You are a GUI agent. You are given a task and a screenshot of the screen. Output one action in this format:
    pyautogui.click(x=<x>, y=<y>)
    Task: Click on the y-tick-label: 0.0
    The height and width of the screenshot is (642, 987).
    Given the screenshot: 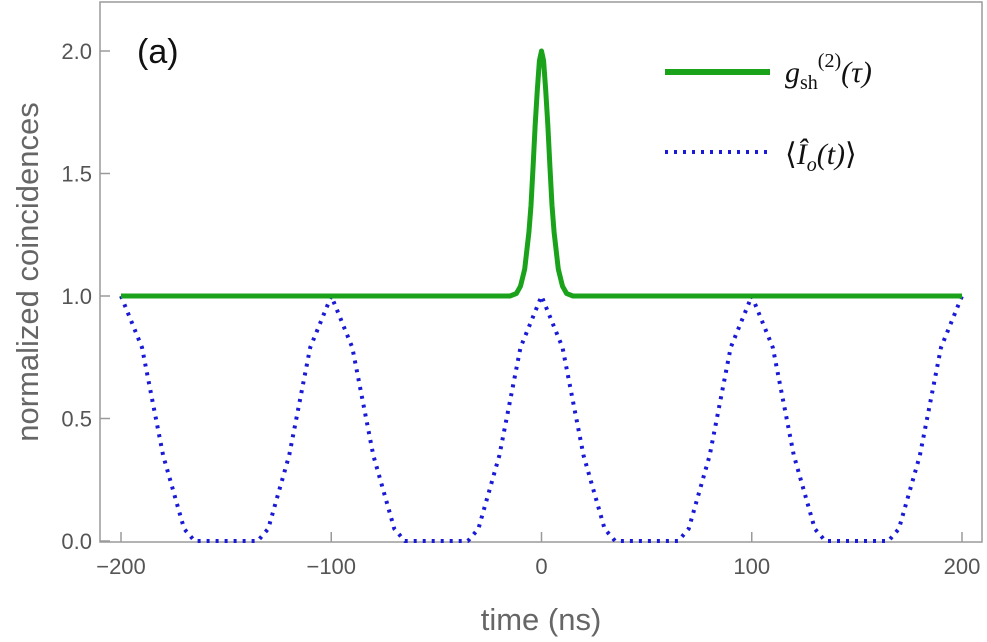 What is the action you would take?
    pyautogui.click(x=76, y=541)
    